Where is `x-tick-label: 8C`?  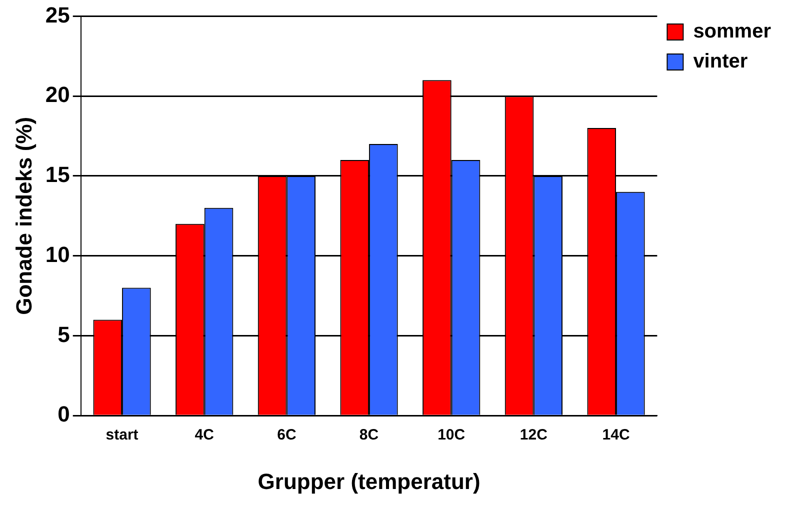 x-tick-label: 8C is located at coordinates (369, 435).